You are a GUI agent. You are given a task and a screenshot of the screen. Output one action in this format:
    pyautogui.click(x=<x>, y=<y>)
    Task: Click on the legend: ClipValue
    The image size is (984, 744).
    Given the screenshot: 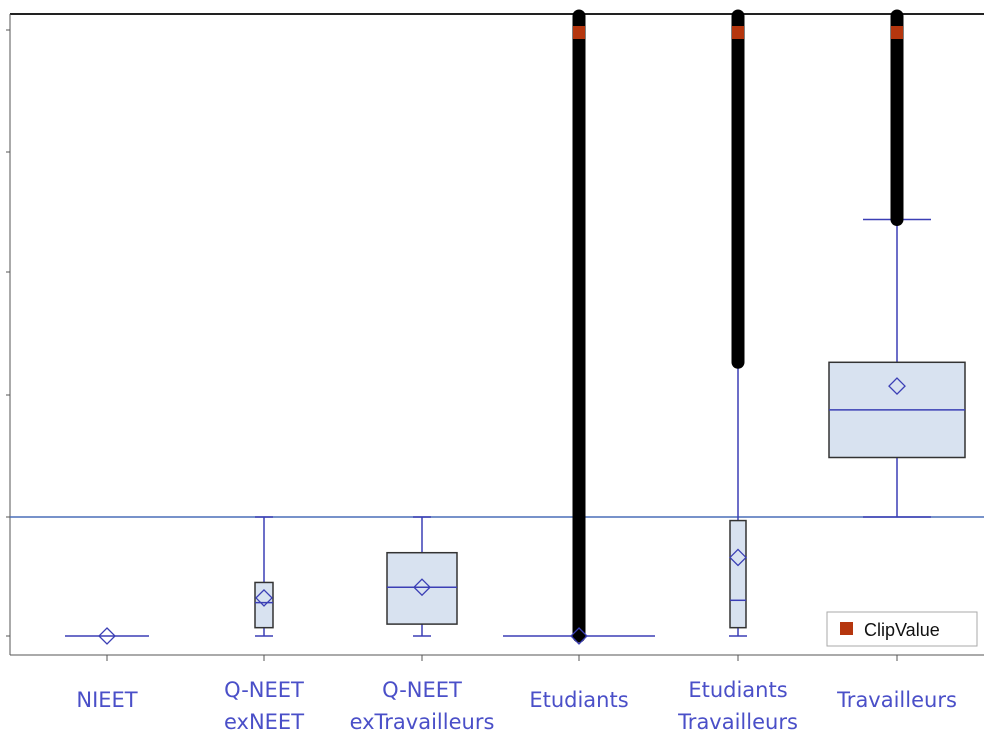 What is the action you would take?
    pyautogui.click(x=902, y=629)
    